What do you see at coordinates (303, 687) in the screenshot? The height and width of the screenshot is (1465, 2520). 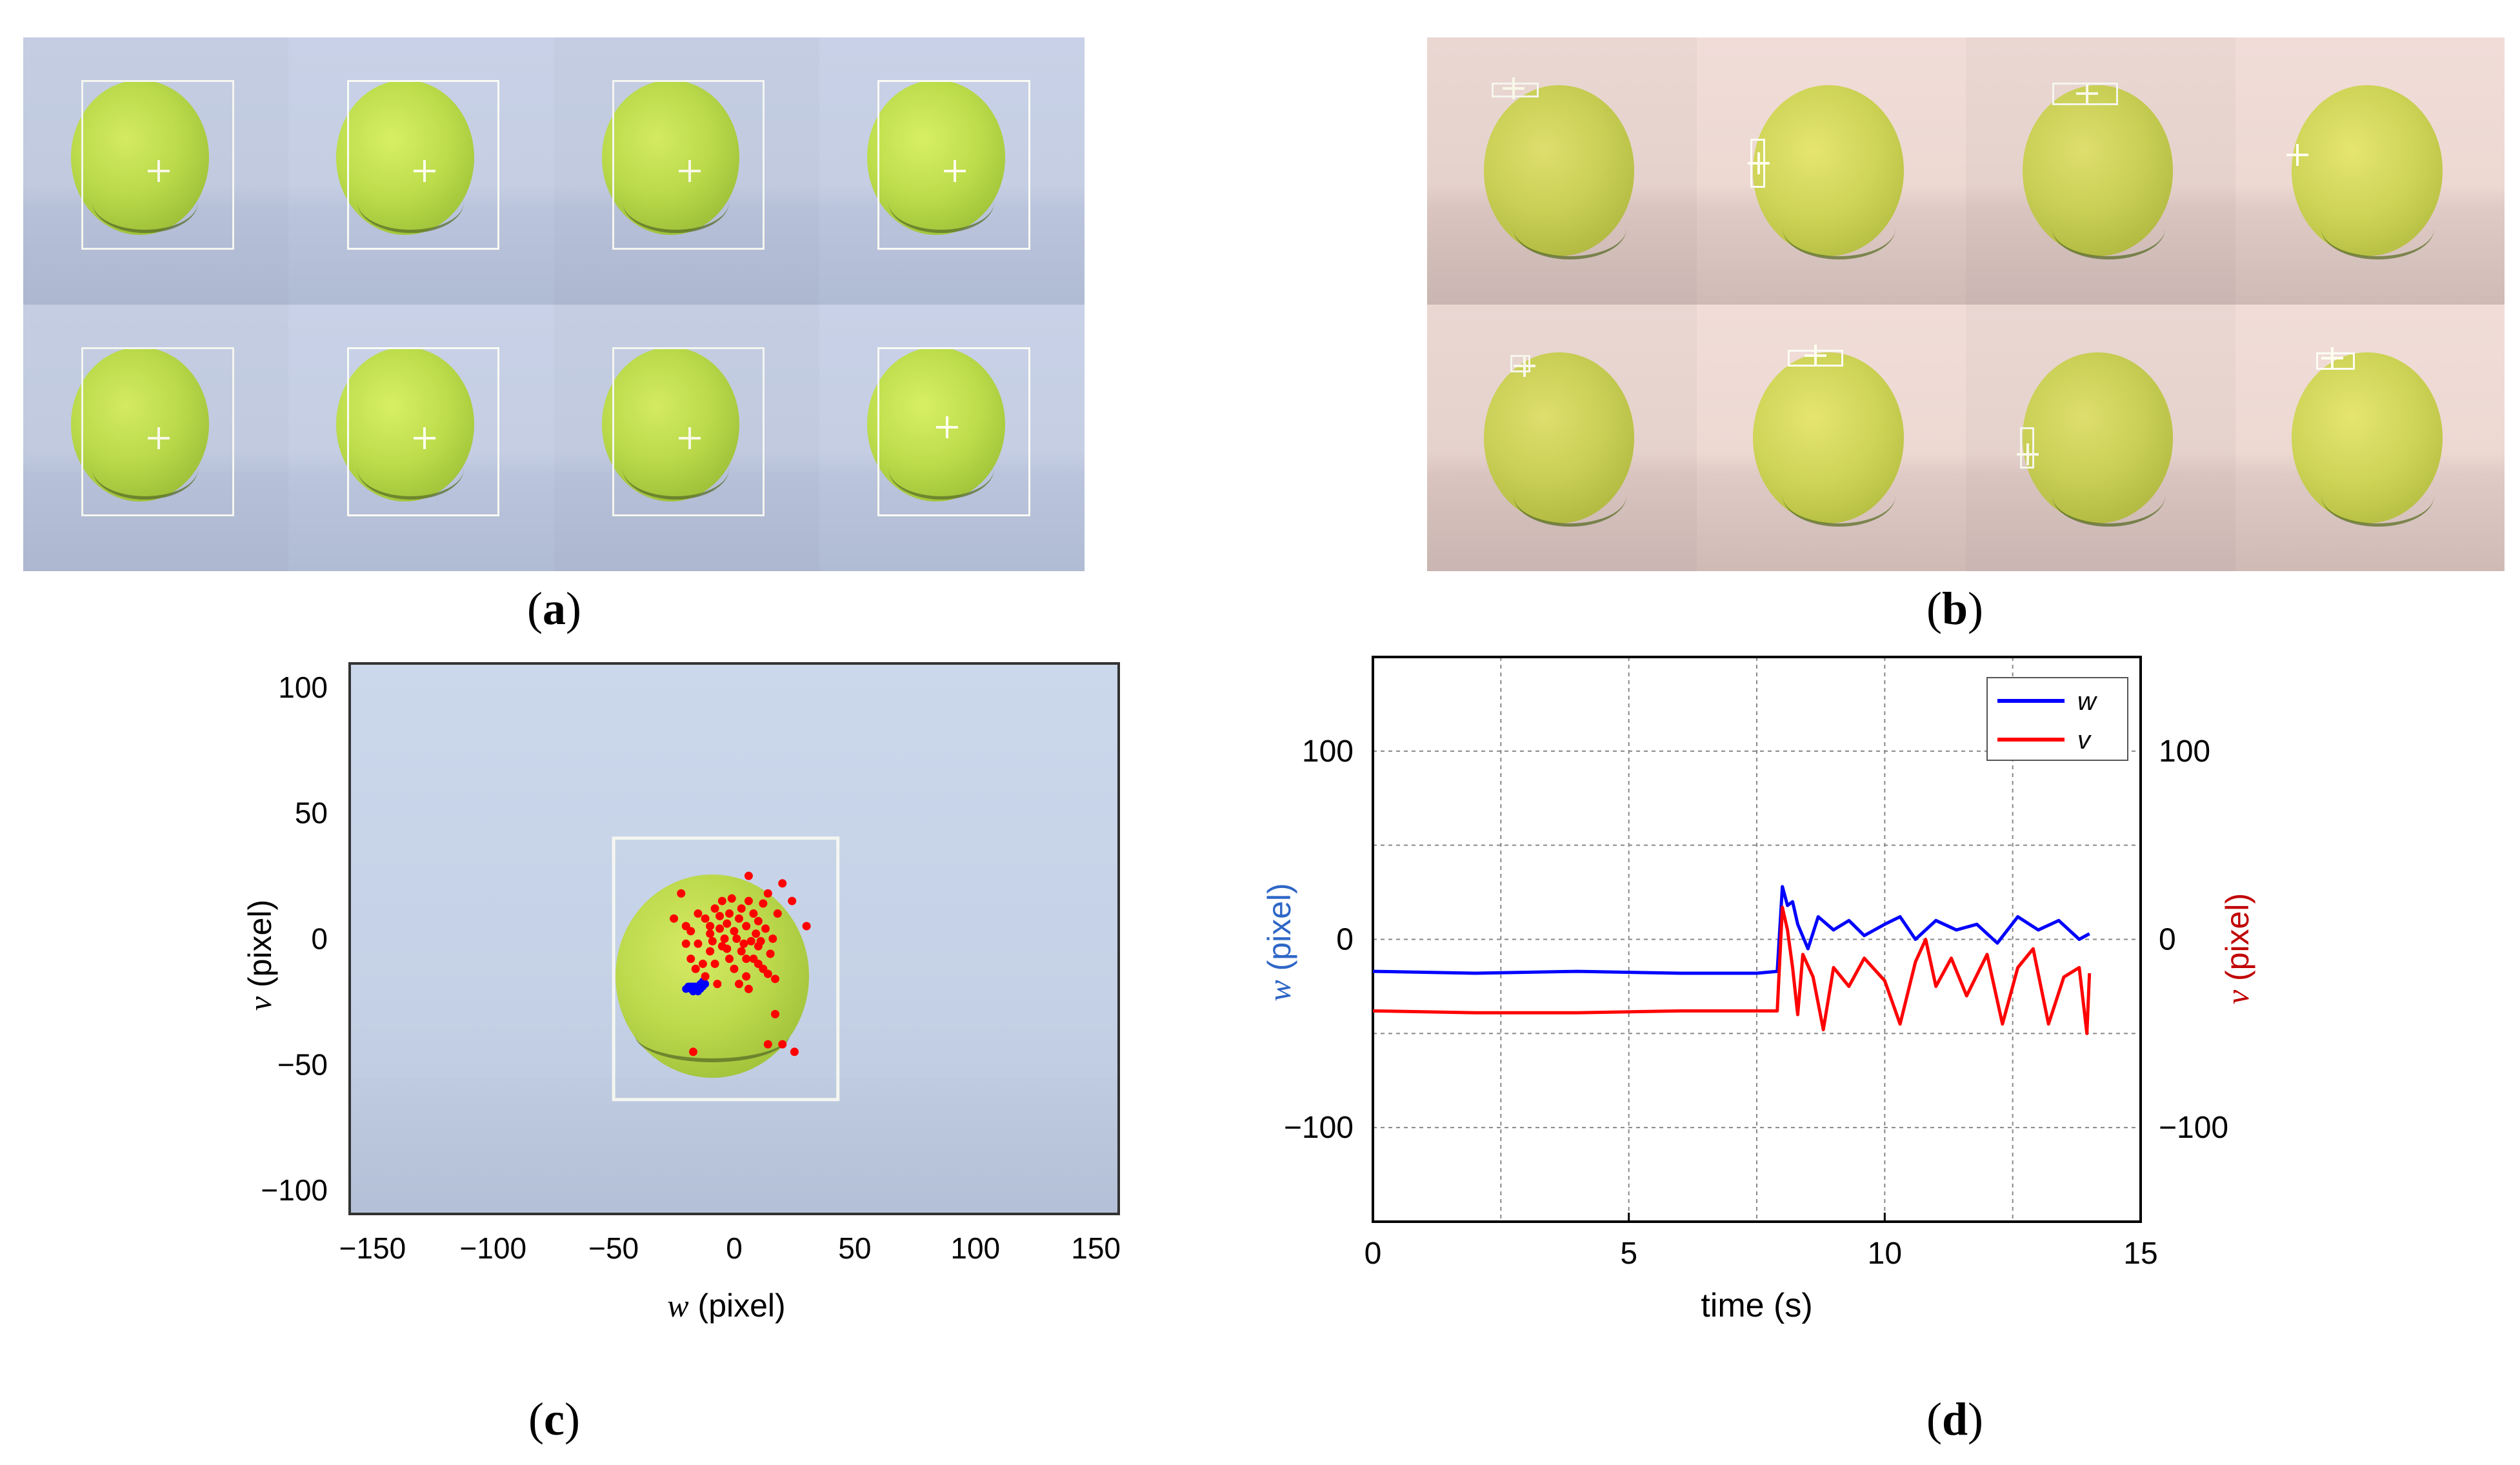 I see `y-tick-label-c-0: 100` at bounding box center [303, 687].